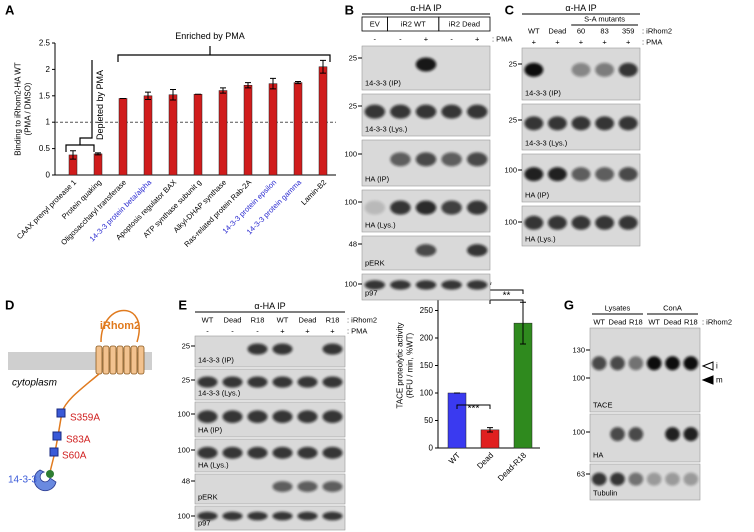 The width and height of the screenshot is (754, 532). What do you see at coordinates (357, 331) in the screenshot?
I see `treatment-key: : PMA` at bounding box center [357, 331].